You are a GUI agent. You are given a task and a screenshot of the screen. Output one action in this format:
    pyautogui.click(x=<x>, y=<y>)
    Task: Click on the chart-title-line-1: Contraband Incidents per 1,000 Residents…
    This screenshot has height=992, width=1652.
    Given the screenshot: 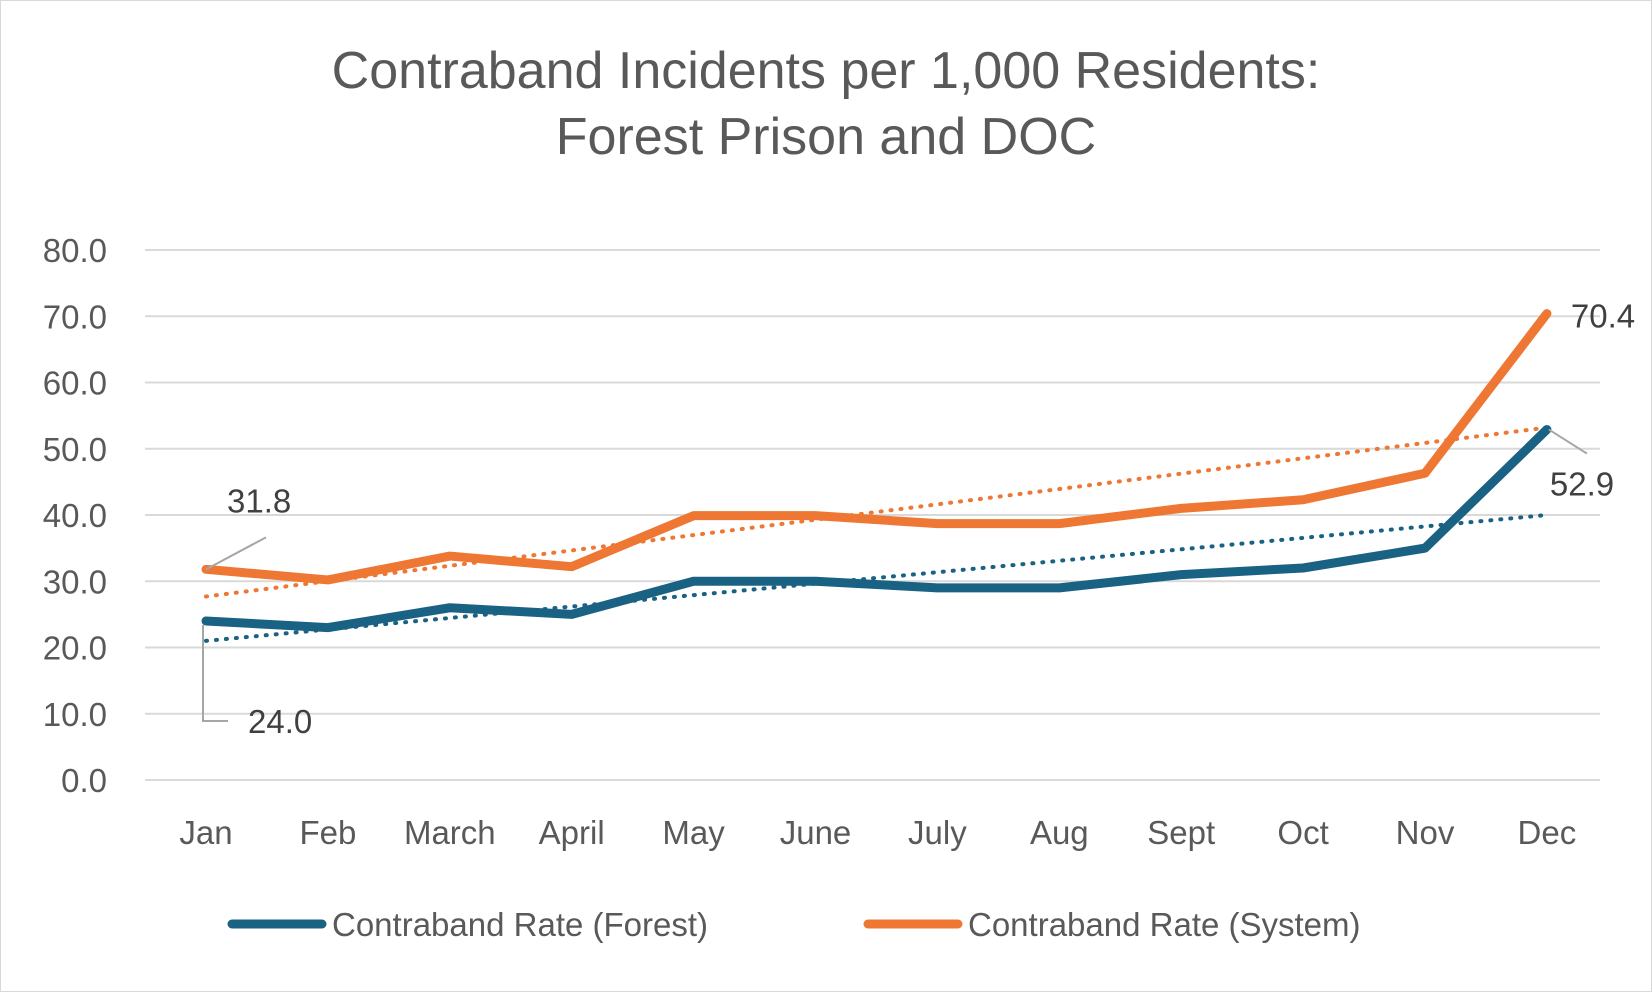 What is the action you would take?
    pyautogui.click(x=826, y=71)
    